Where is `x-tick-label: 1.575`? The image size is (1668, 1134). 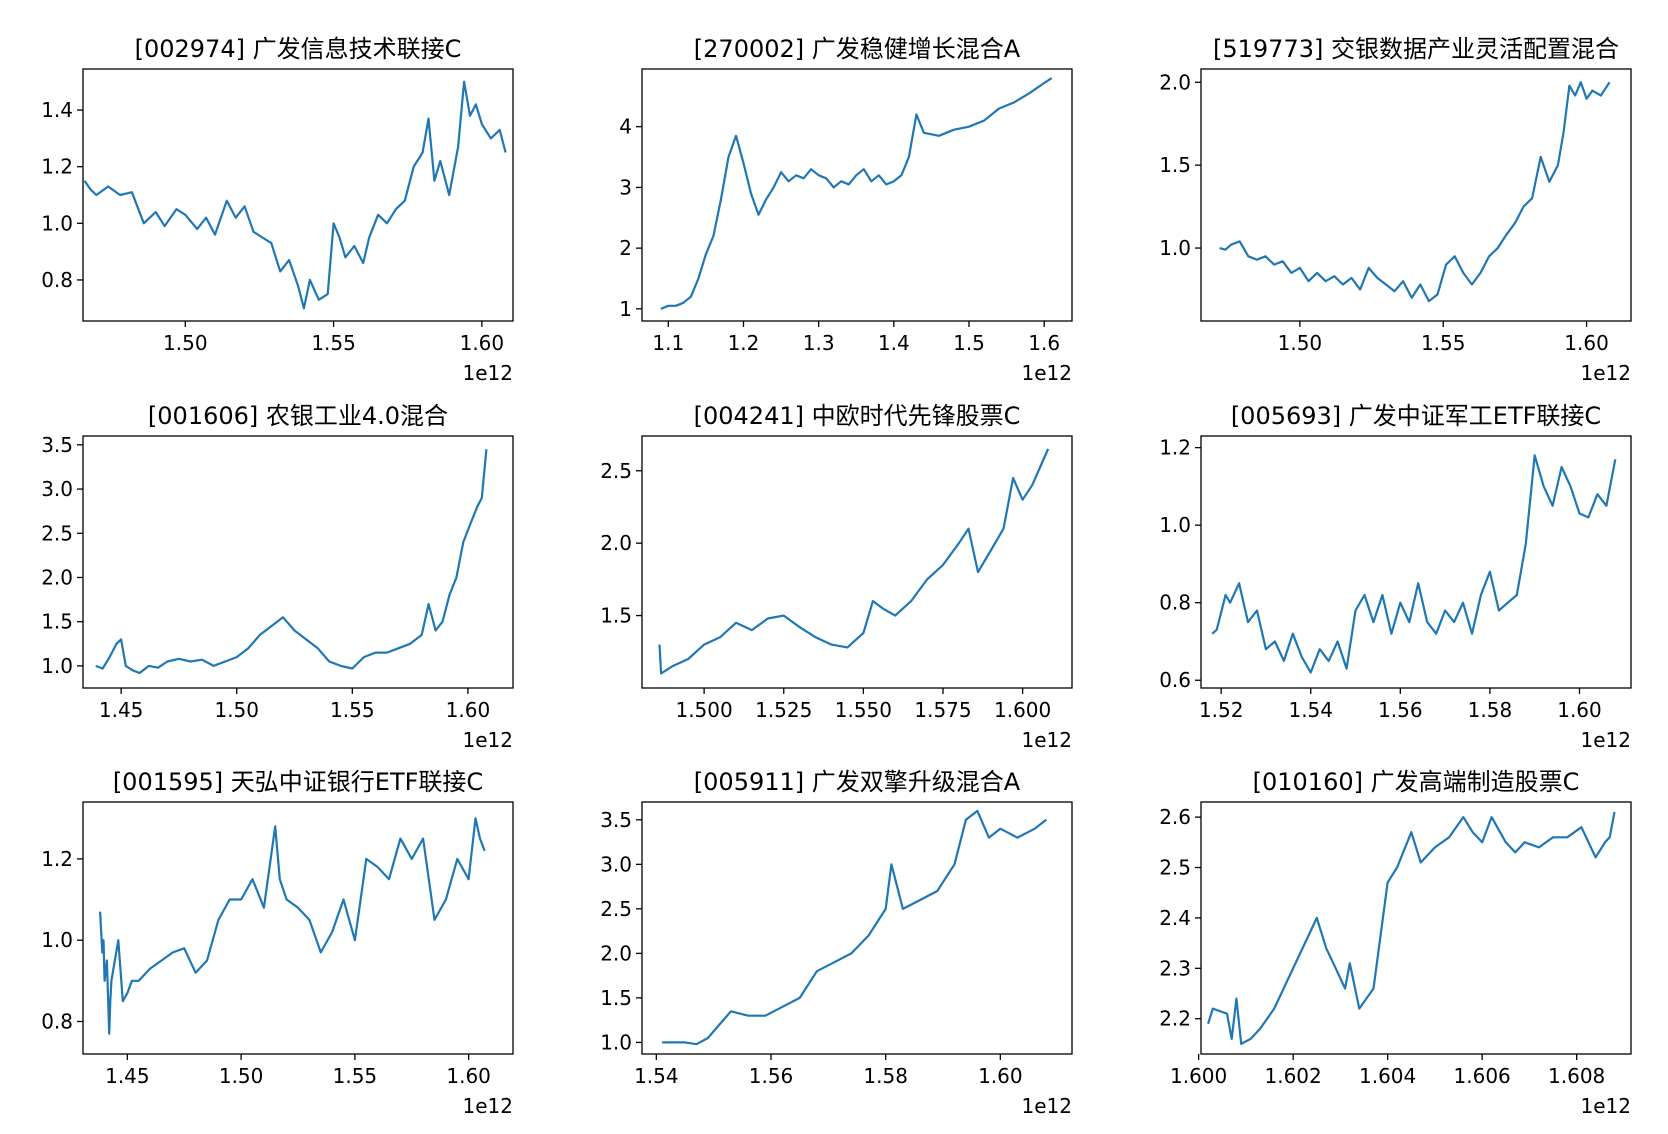 x-tick-label: 1.575 is located at coordinates (942, 710).